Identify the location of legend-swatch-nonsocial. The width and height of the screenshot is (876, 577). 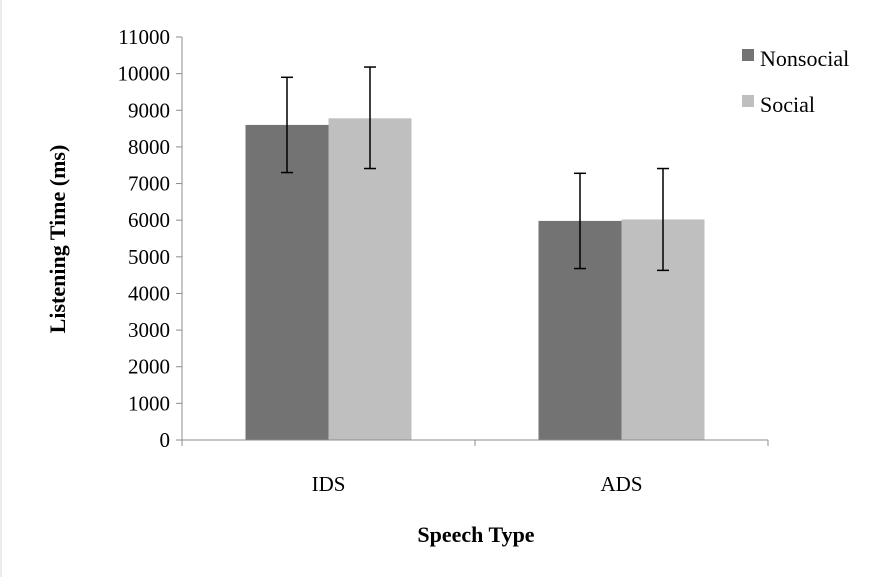
(748, 55).